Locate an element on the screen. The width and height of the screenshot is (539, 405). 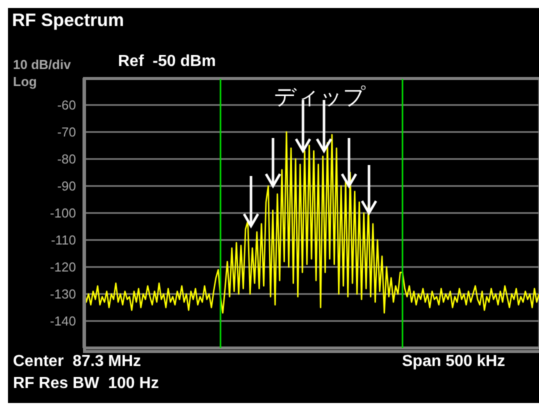
text: Center 87.3 MHz is located at coordinates (77, 362).